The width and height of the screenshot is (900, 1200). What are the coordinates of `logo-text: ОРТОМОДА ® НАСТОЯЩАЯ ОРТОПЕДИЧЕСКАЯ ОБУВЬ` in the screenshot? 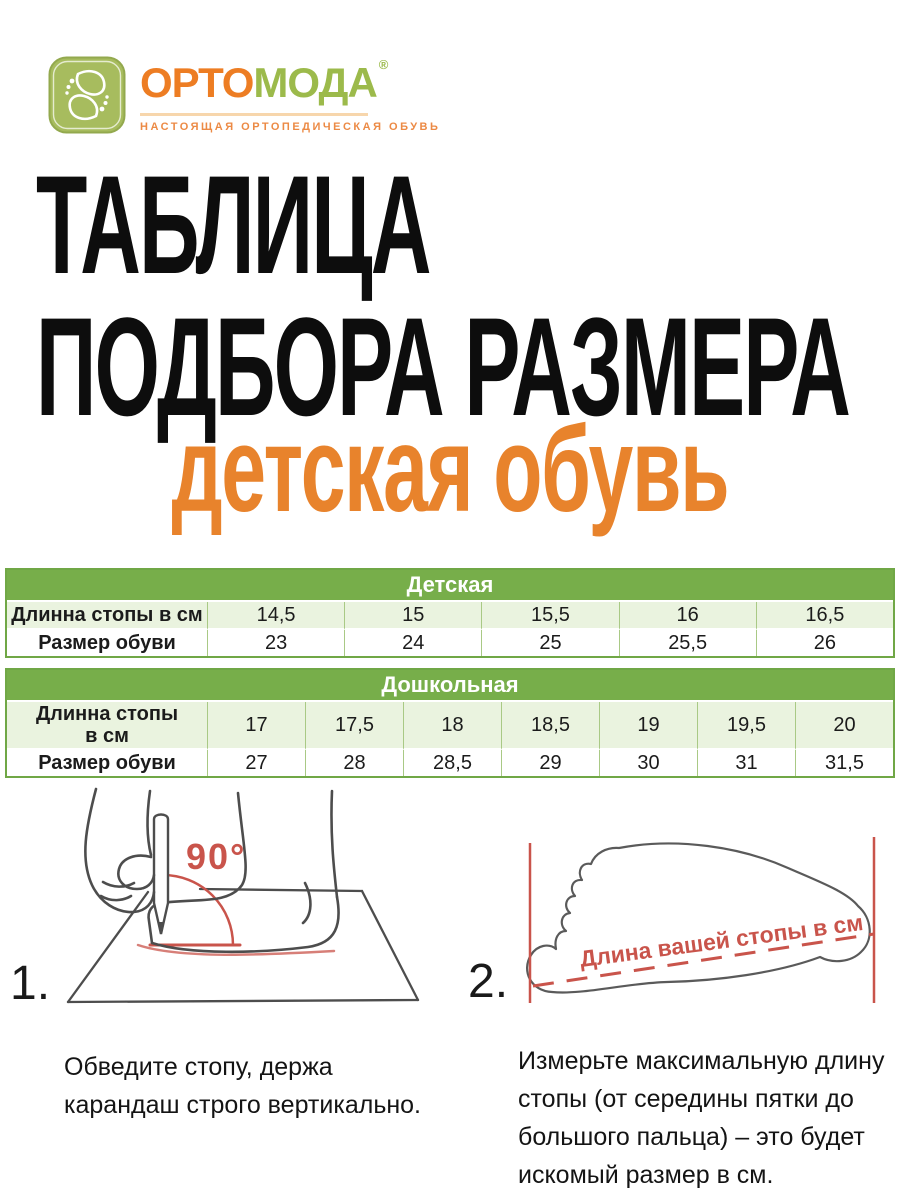 It's located at (290, 94).